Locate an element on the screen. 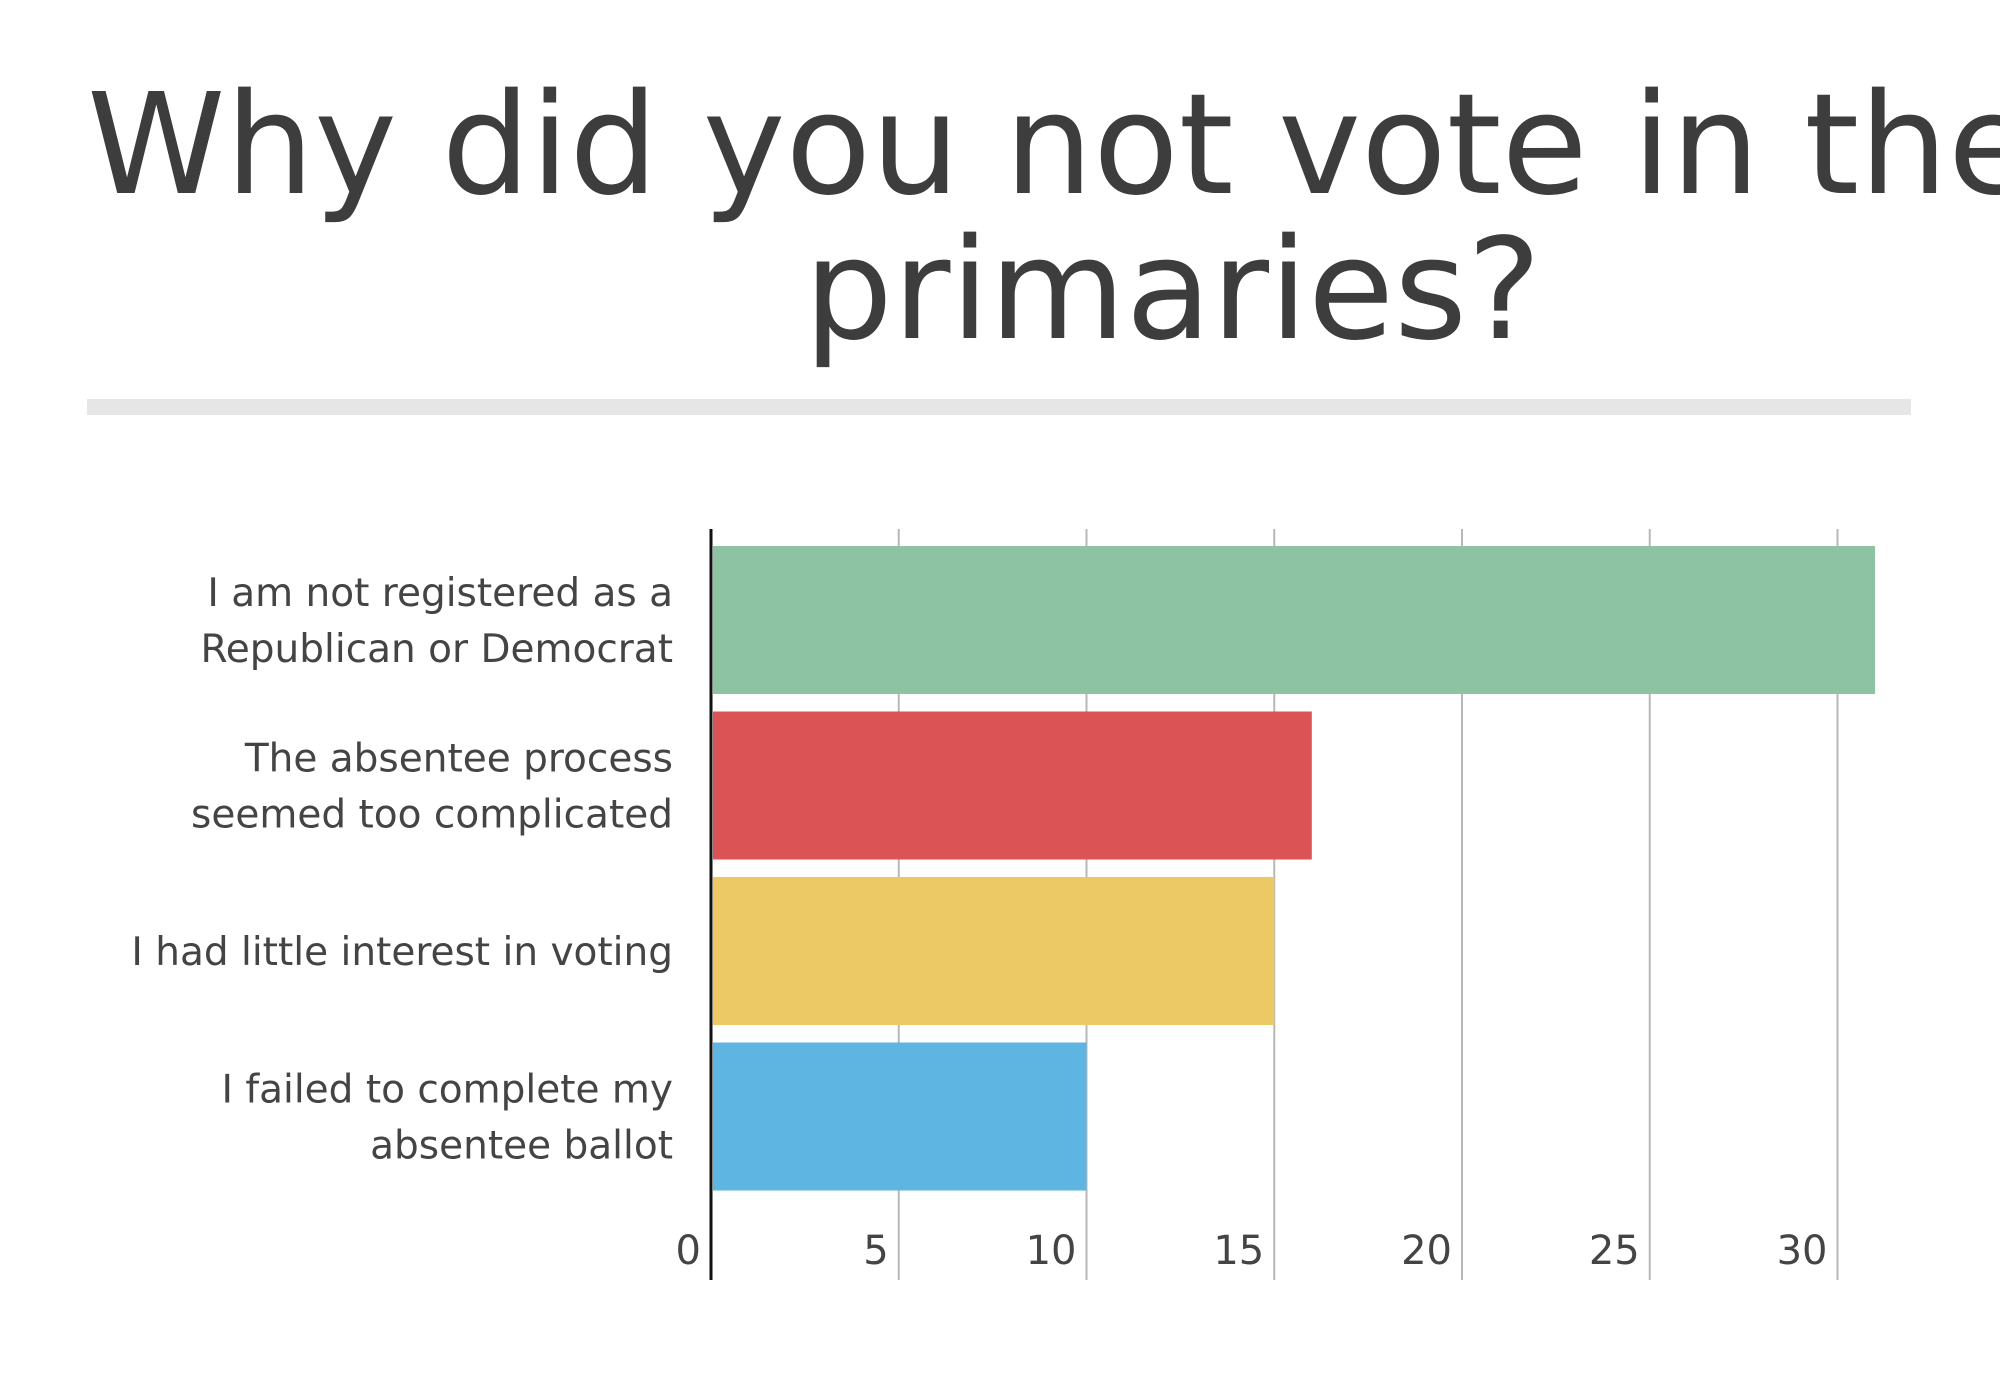 This screenshot has width=2000, height=1374. x-tick-labels: 0 5 10 15 20 25 30 is located at coordinates (1252, 1251).